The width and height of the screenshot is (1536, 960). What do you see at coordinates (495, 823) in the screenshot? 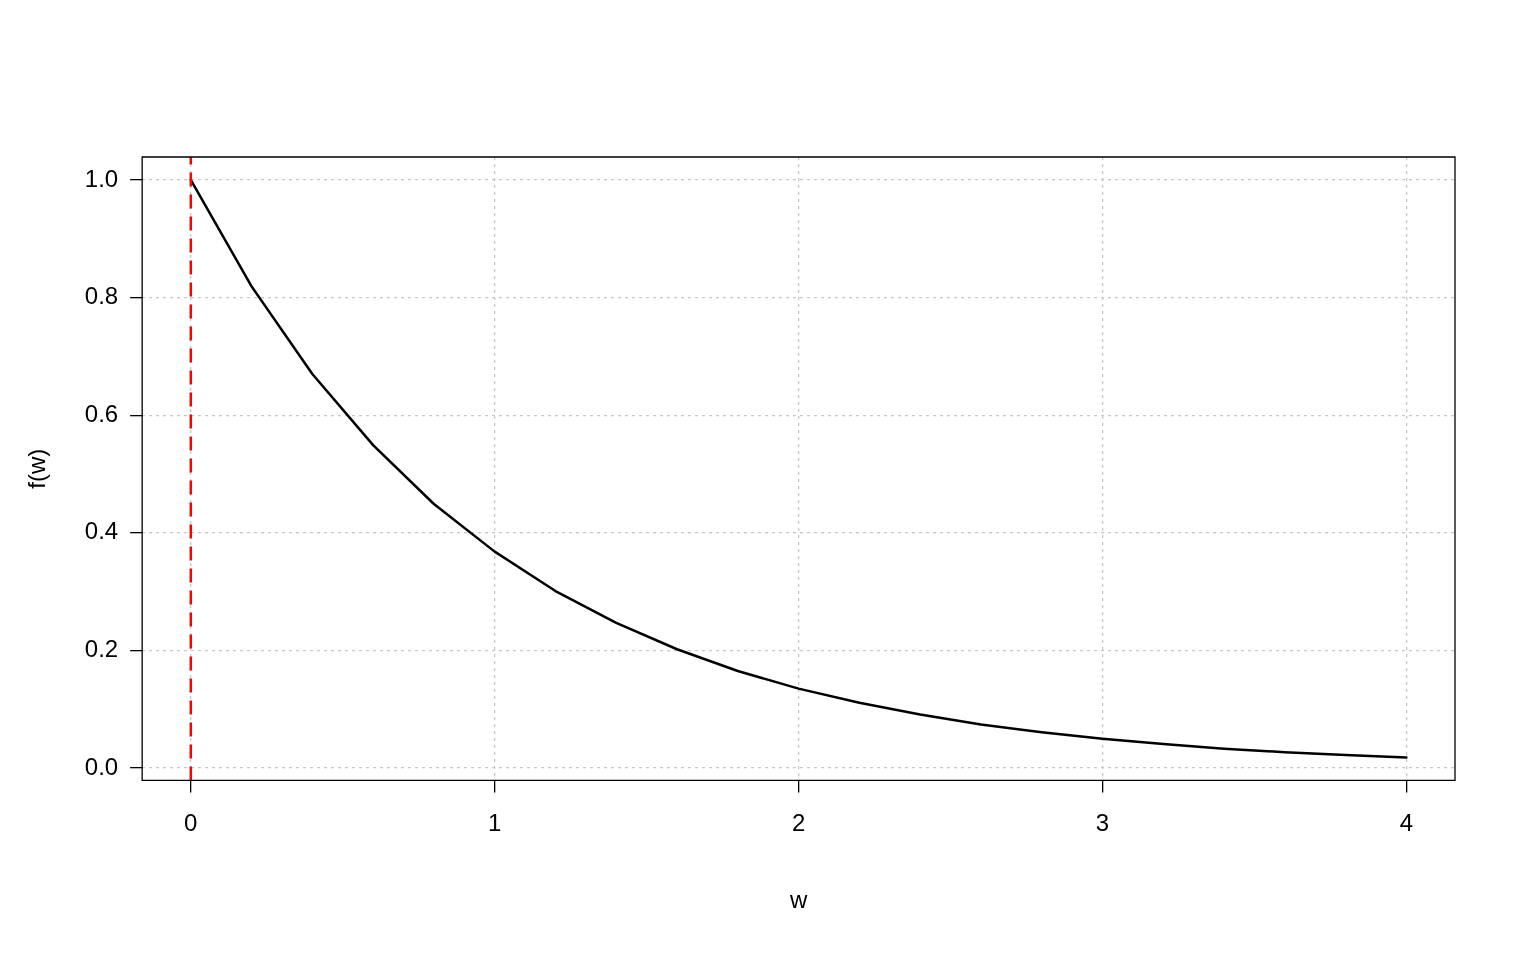
I see `x-tick-label: 1` at bounding box center [495, 823].